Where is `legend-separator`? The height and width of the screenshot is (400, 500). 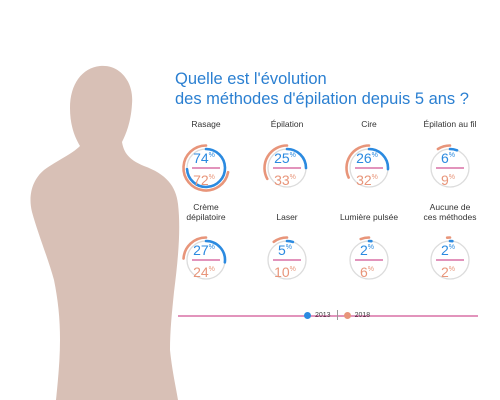 legend-separator is located at coordinates (337, 315).